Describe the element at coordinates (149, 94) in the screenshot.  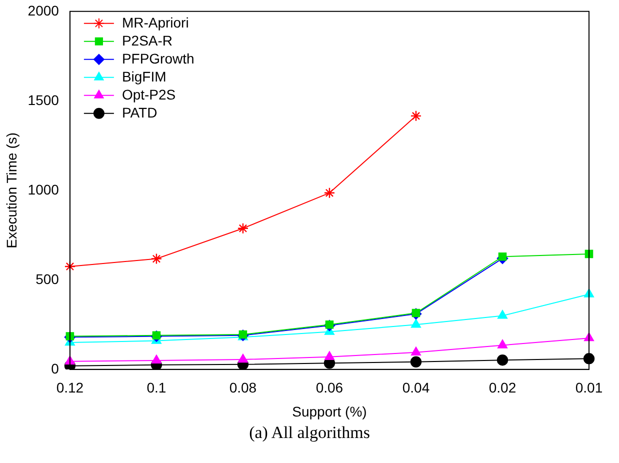
I see `legend-label: Opt-P2S` at that location.